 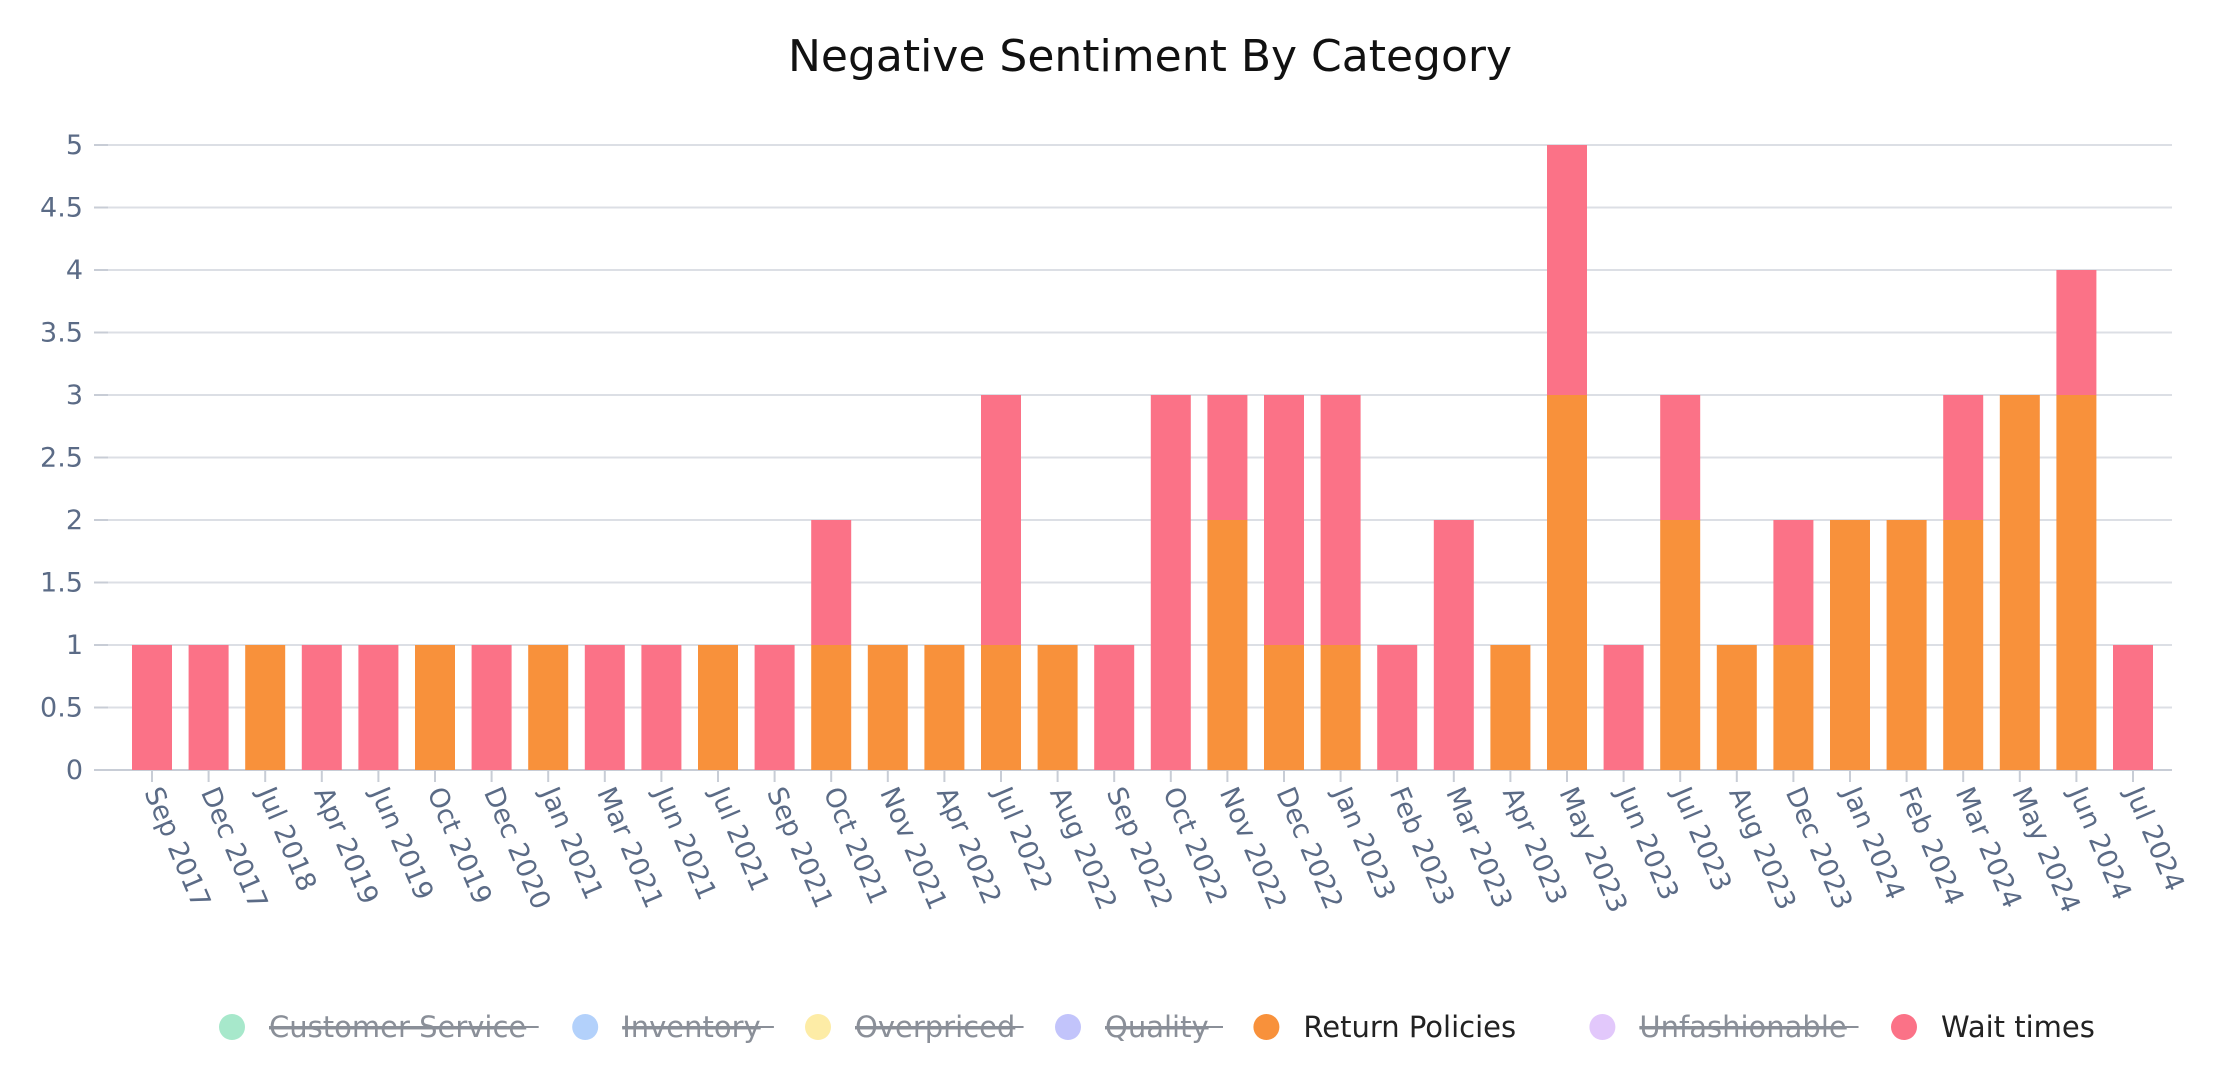 I want to click on y-tick-label: 2, so click(x=74, y=520).